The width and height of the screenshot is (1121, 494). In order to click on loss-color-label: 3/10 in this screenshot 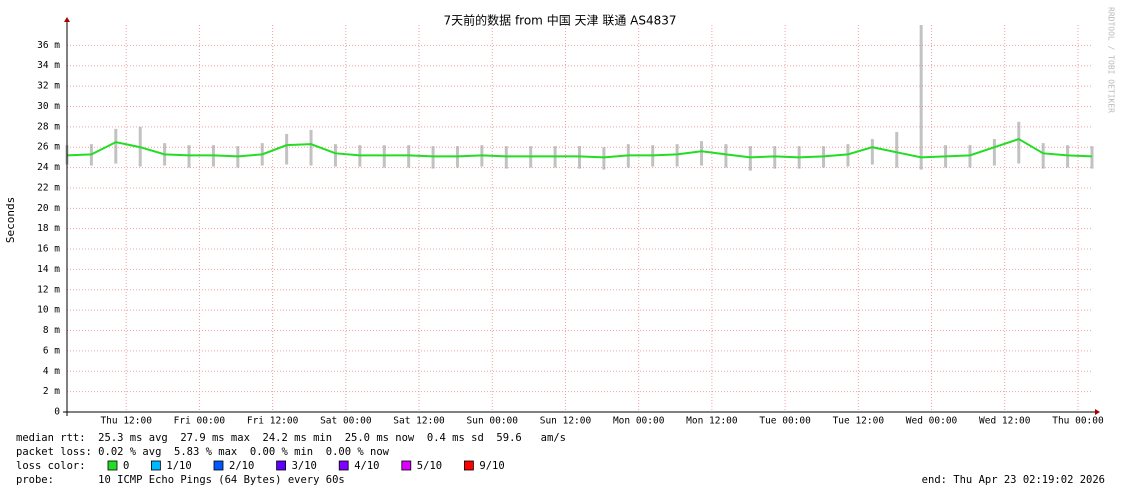, I will do `click(304, 466)`.